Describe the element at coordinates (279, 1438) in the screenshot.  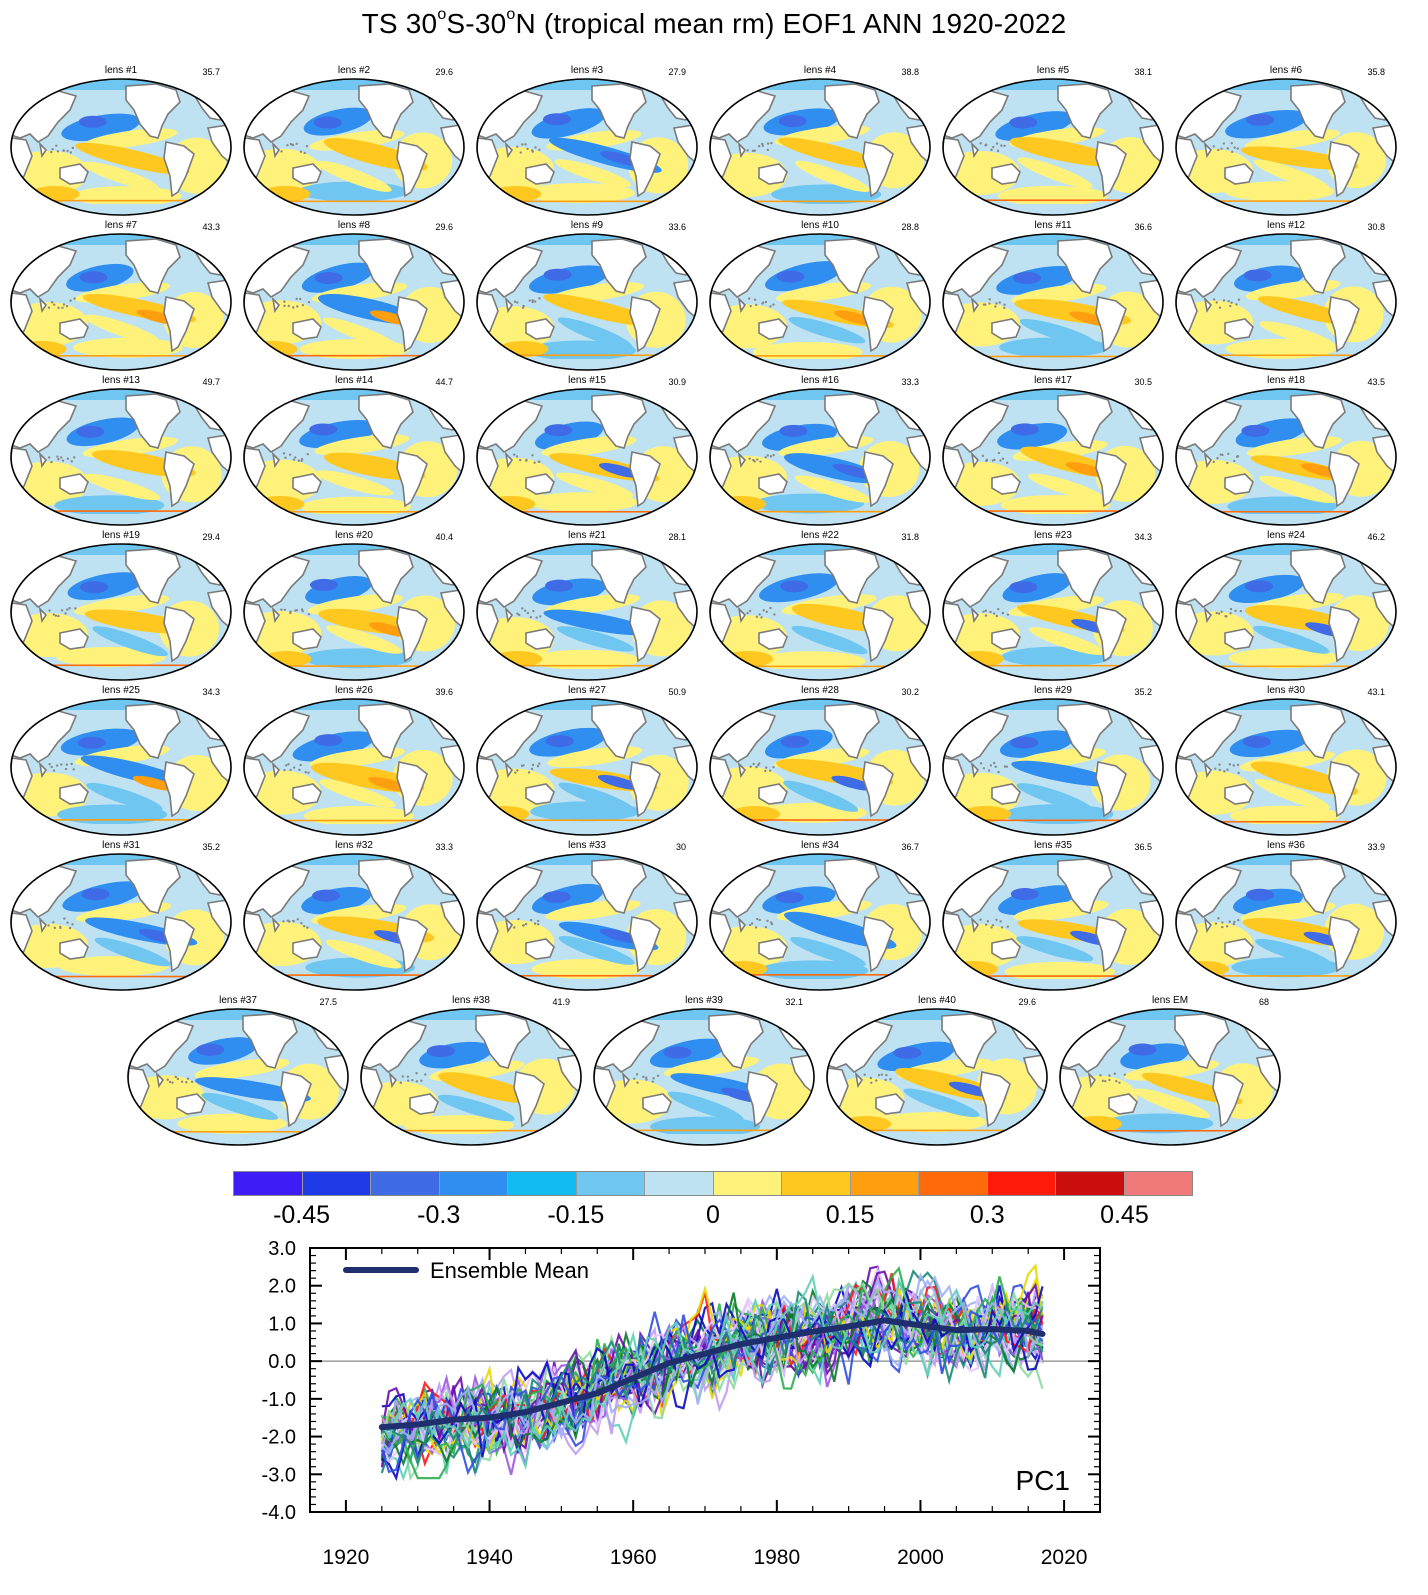
I see `y-tick-label: -2.0` at that location.